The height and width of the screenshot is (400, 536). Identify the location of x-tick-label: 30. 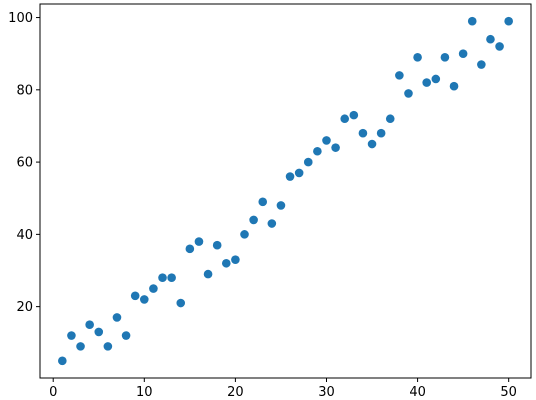
(326, 392).